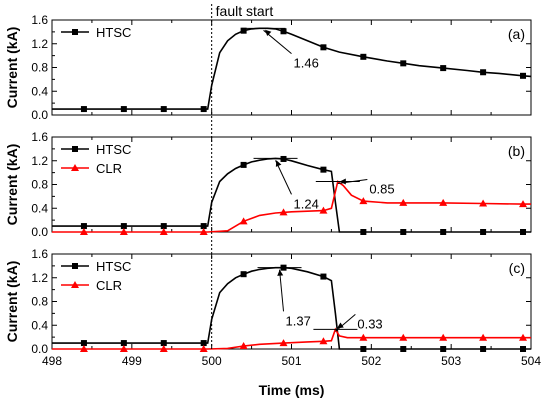  I want to click on panel-1-annotation-1-arrowhead, so click(268, 33).